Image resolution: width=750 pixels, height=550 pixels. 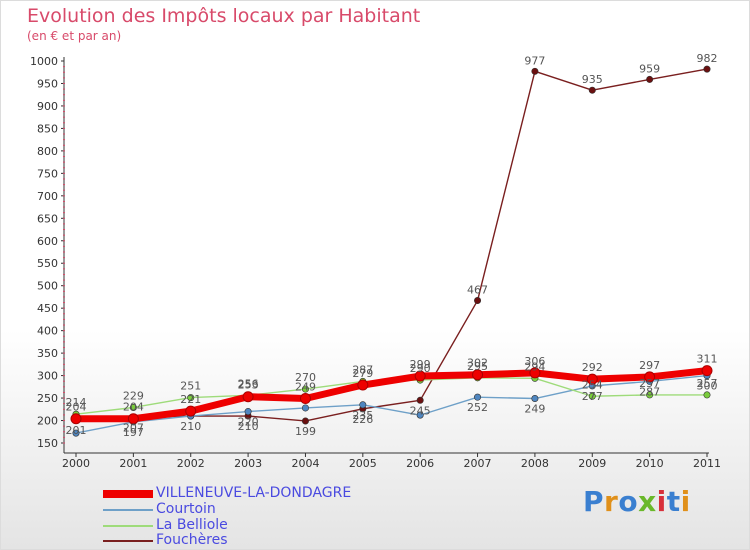 I want to click on data-label: 221, so click(x=190, y=399).